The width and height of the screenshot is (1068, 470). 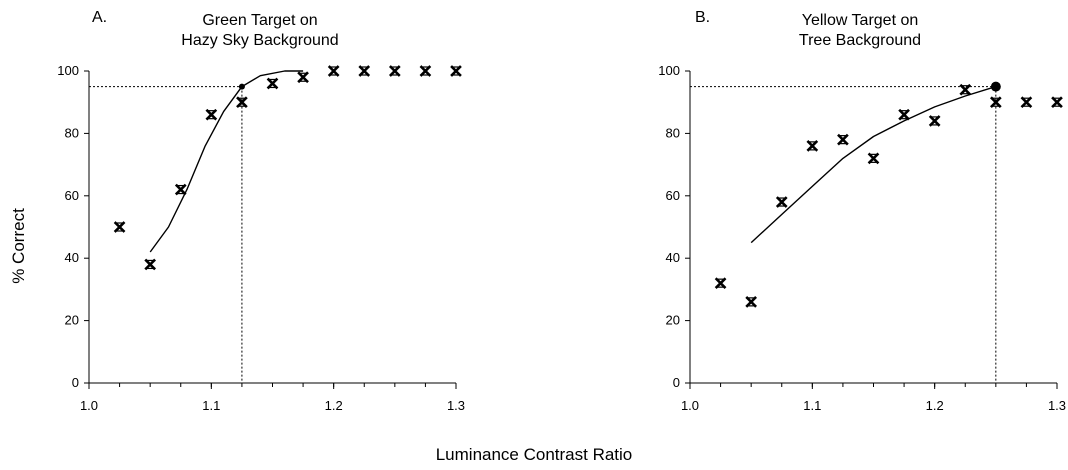 What do you see at coordinates (18, 246) in the screenshot?
I see `y-axis-label: % Correct` at bounding box center [18, 246].